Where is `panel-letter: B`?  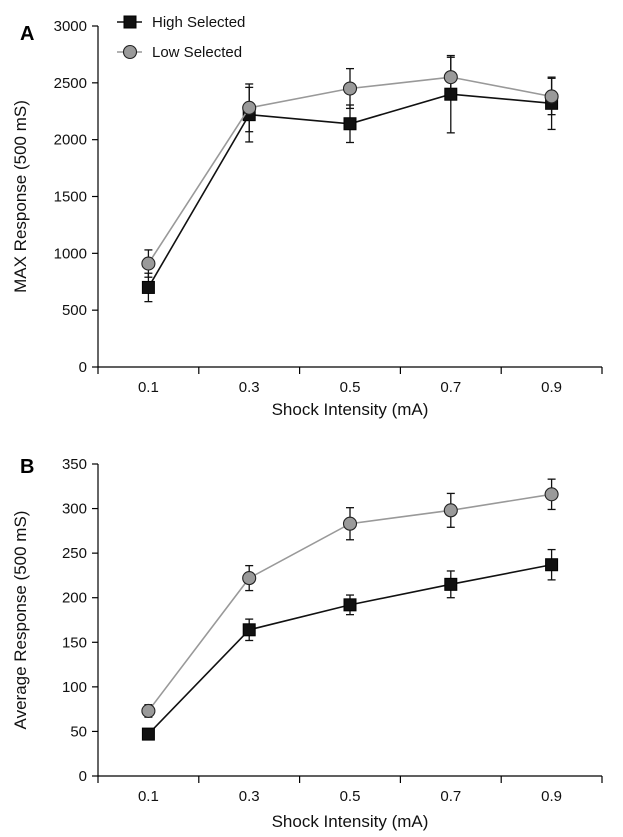
panel-letter: B is located at coordinates (27, 467).